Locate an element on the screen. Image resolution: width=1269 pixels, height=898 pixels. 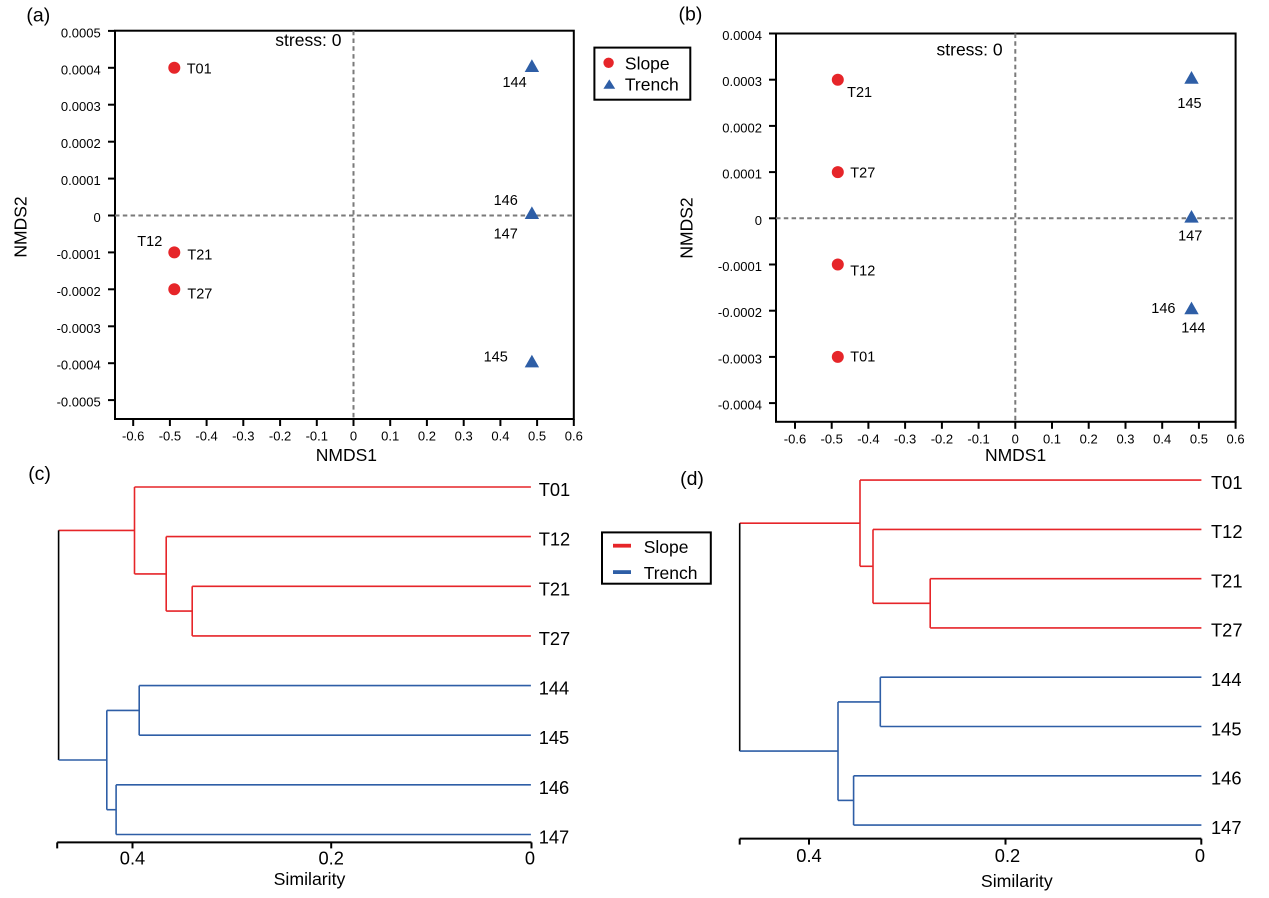
svg-text: (c) is located at coordinates (39, 474).